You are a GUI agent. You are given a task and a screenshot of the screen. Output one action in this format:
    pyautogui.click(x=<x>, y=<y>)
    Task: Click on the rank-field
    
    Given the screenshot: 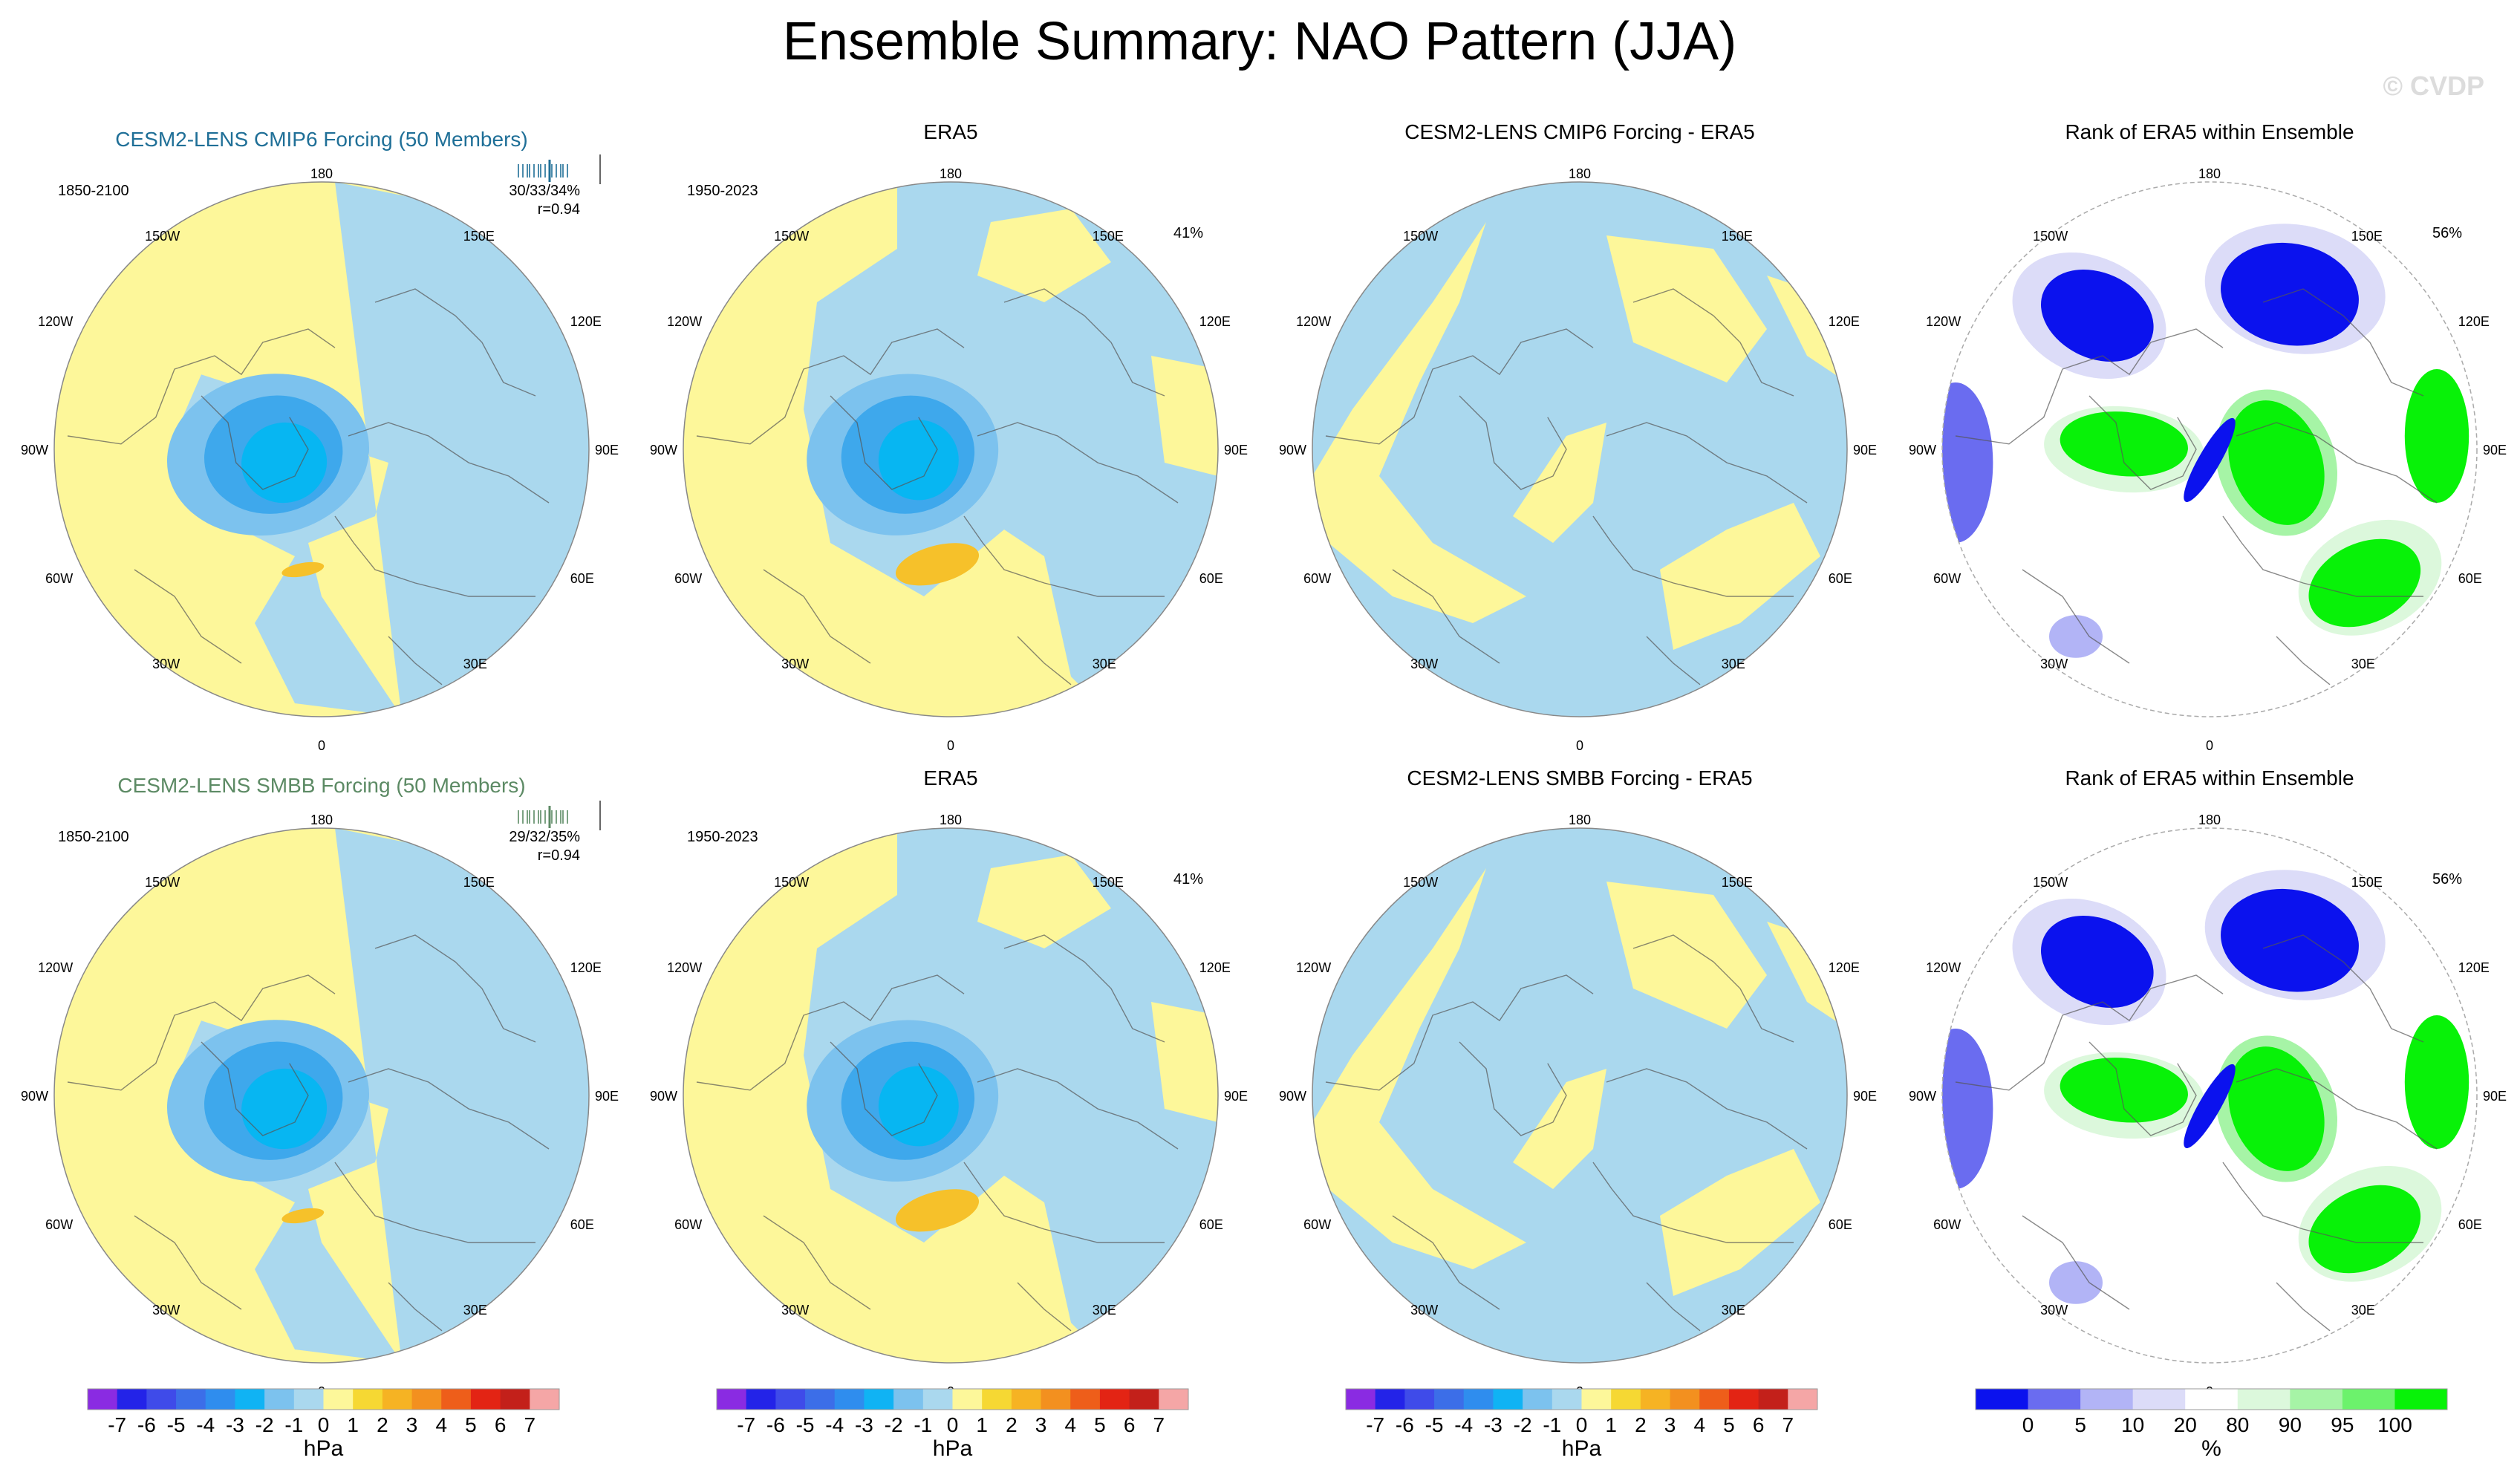 What is the action you would take?
    pyautogui.click(x=2209, y=1095)
    